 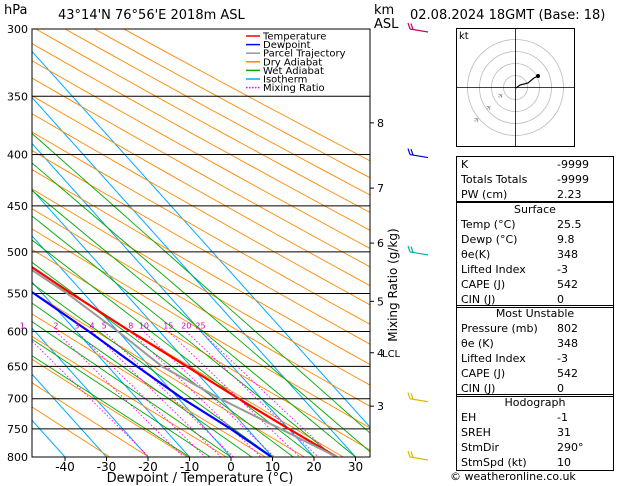 What do you see at coordinates (91, 325) in the screenshot?
I see `mixing-ratio-label: 4` at bounding box center [91, 325].